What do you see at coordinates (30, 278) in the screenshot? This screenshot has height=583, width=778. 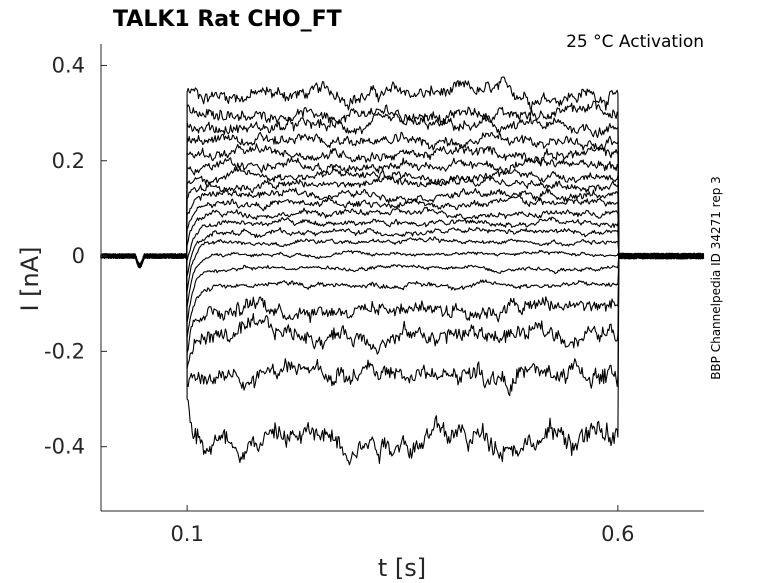 I see `y-axis-label: I [nA]` at bounding box center [30, 278].